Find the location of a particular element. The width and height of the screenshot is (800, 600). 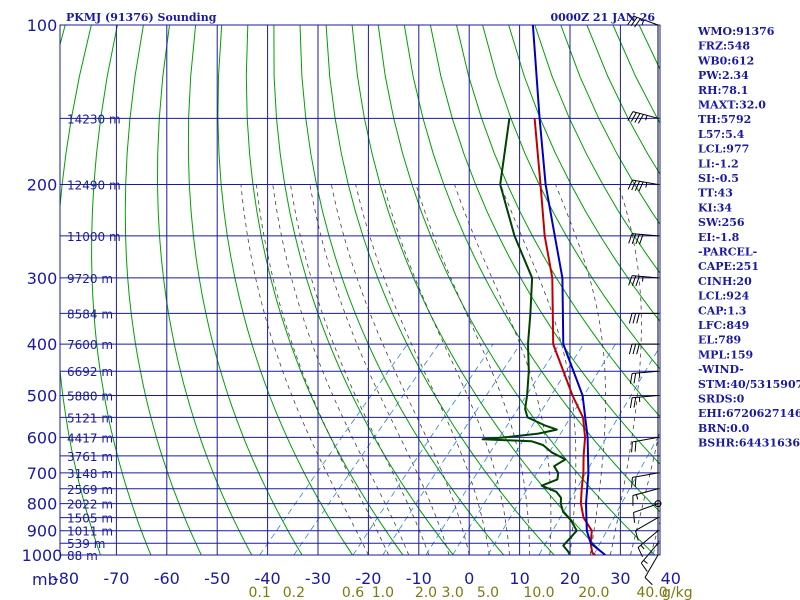

pressure-tick-label: 700 is located at coordinates (42, 473).